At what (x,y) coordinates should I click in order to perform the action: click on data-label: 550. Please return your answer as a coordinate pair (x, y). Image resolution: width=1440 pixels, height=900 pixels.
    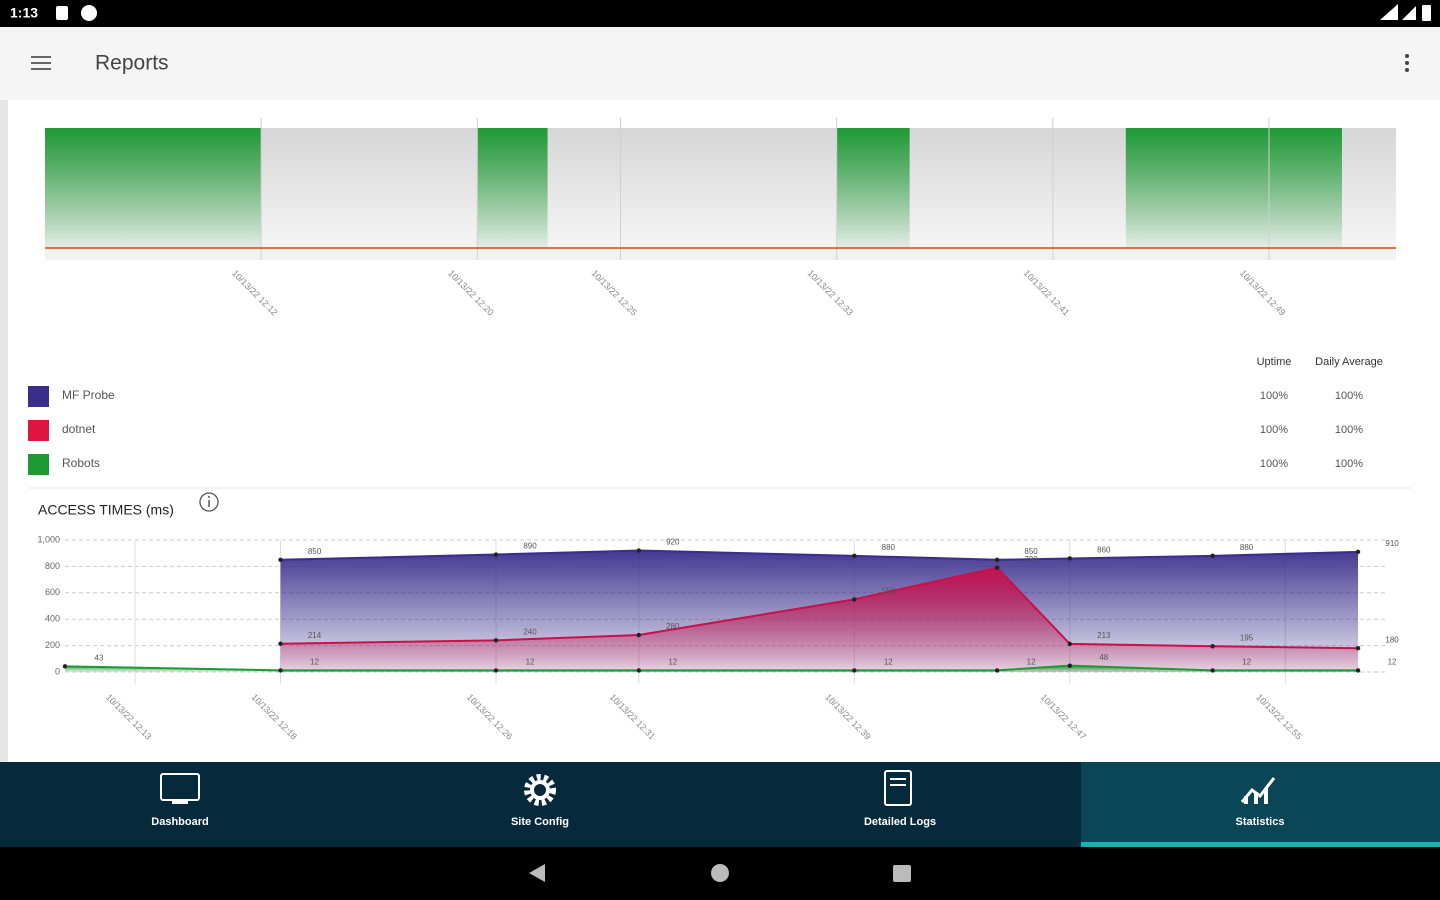
    Looking at the image, I should click on (889, 591).